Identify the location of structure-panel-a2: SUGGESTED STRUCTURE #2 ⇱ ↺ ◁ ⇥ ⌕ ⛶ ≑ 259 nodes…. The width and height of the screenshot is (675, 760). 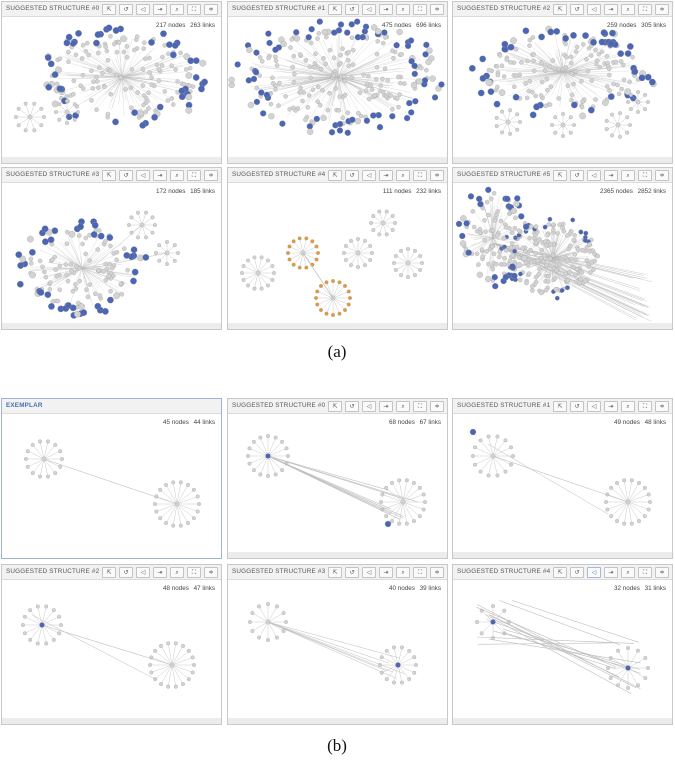
(562, 82).